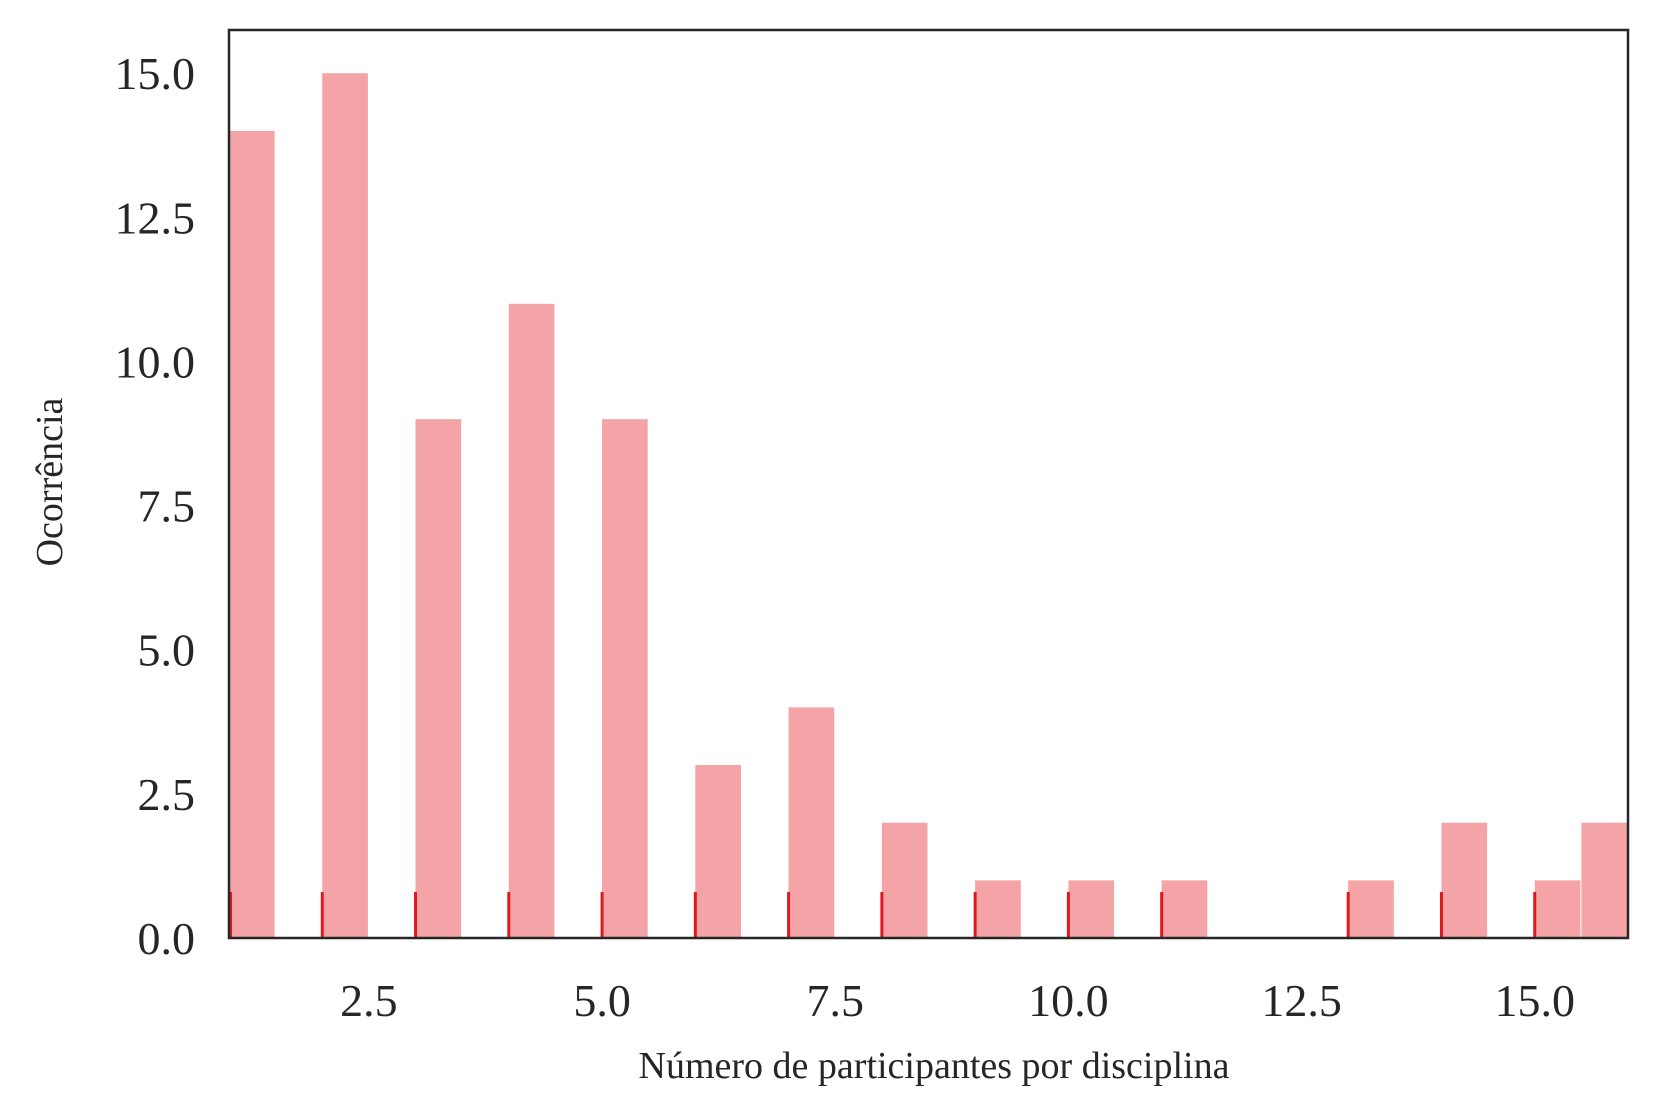  What do you see at coordinates (602, 1000) in the screenshot?
I see `x-tick-label: 5.0` at bounding box center [602, 1000].